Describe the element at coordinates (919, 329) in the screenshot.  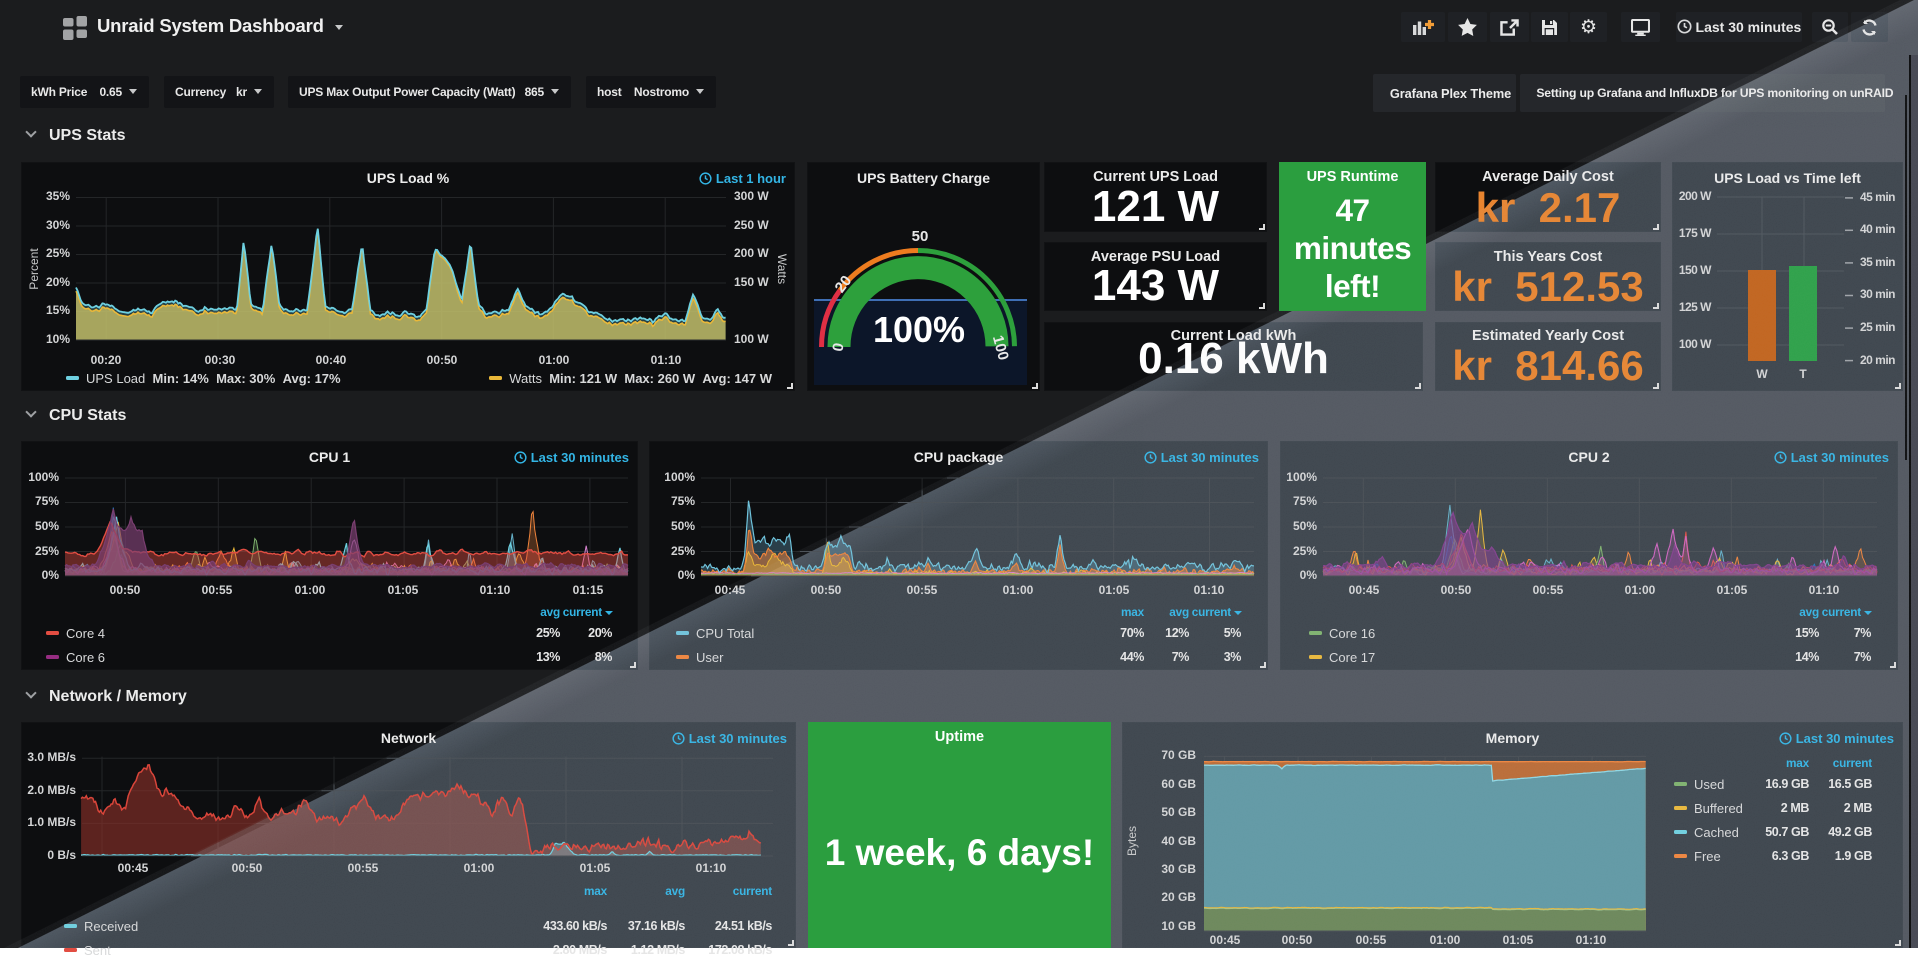
I see `svg-text: 100%` at that location.